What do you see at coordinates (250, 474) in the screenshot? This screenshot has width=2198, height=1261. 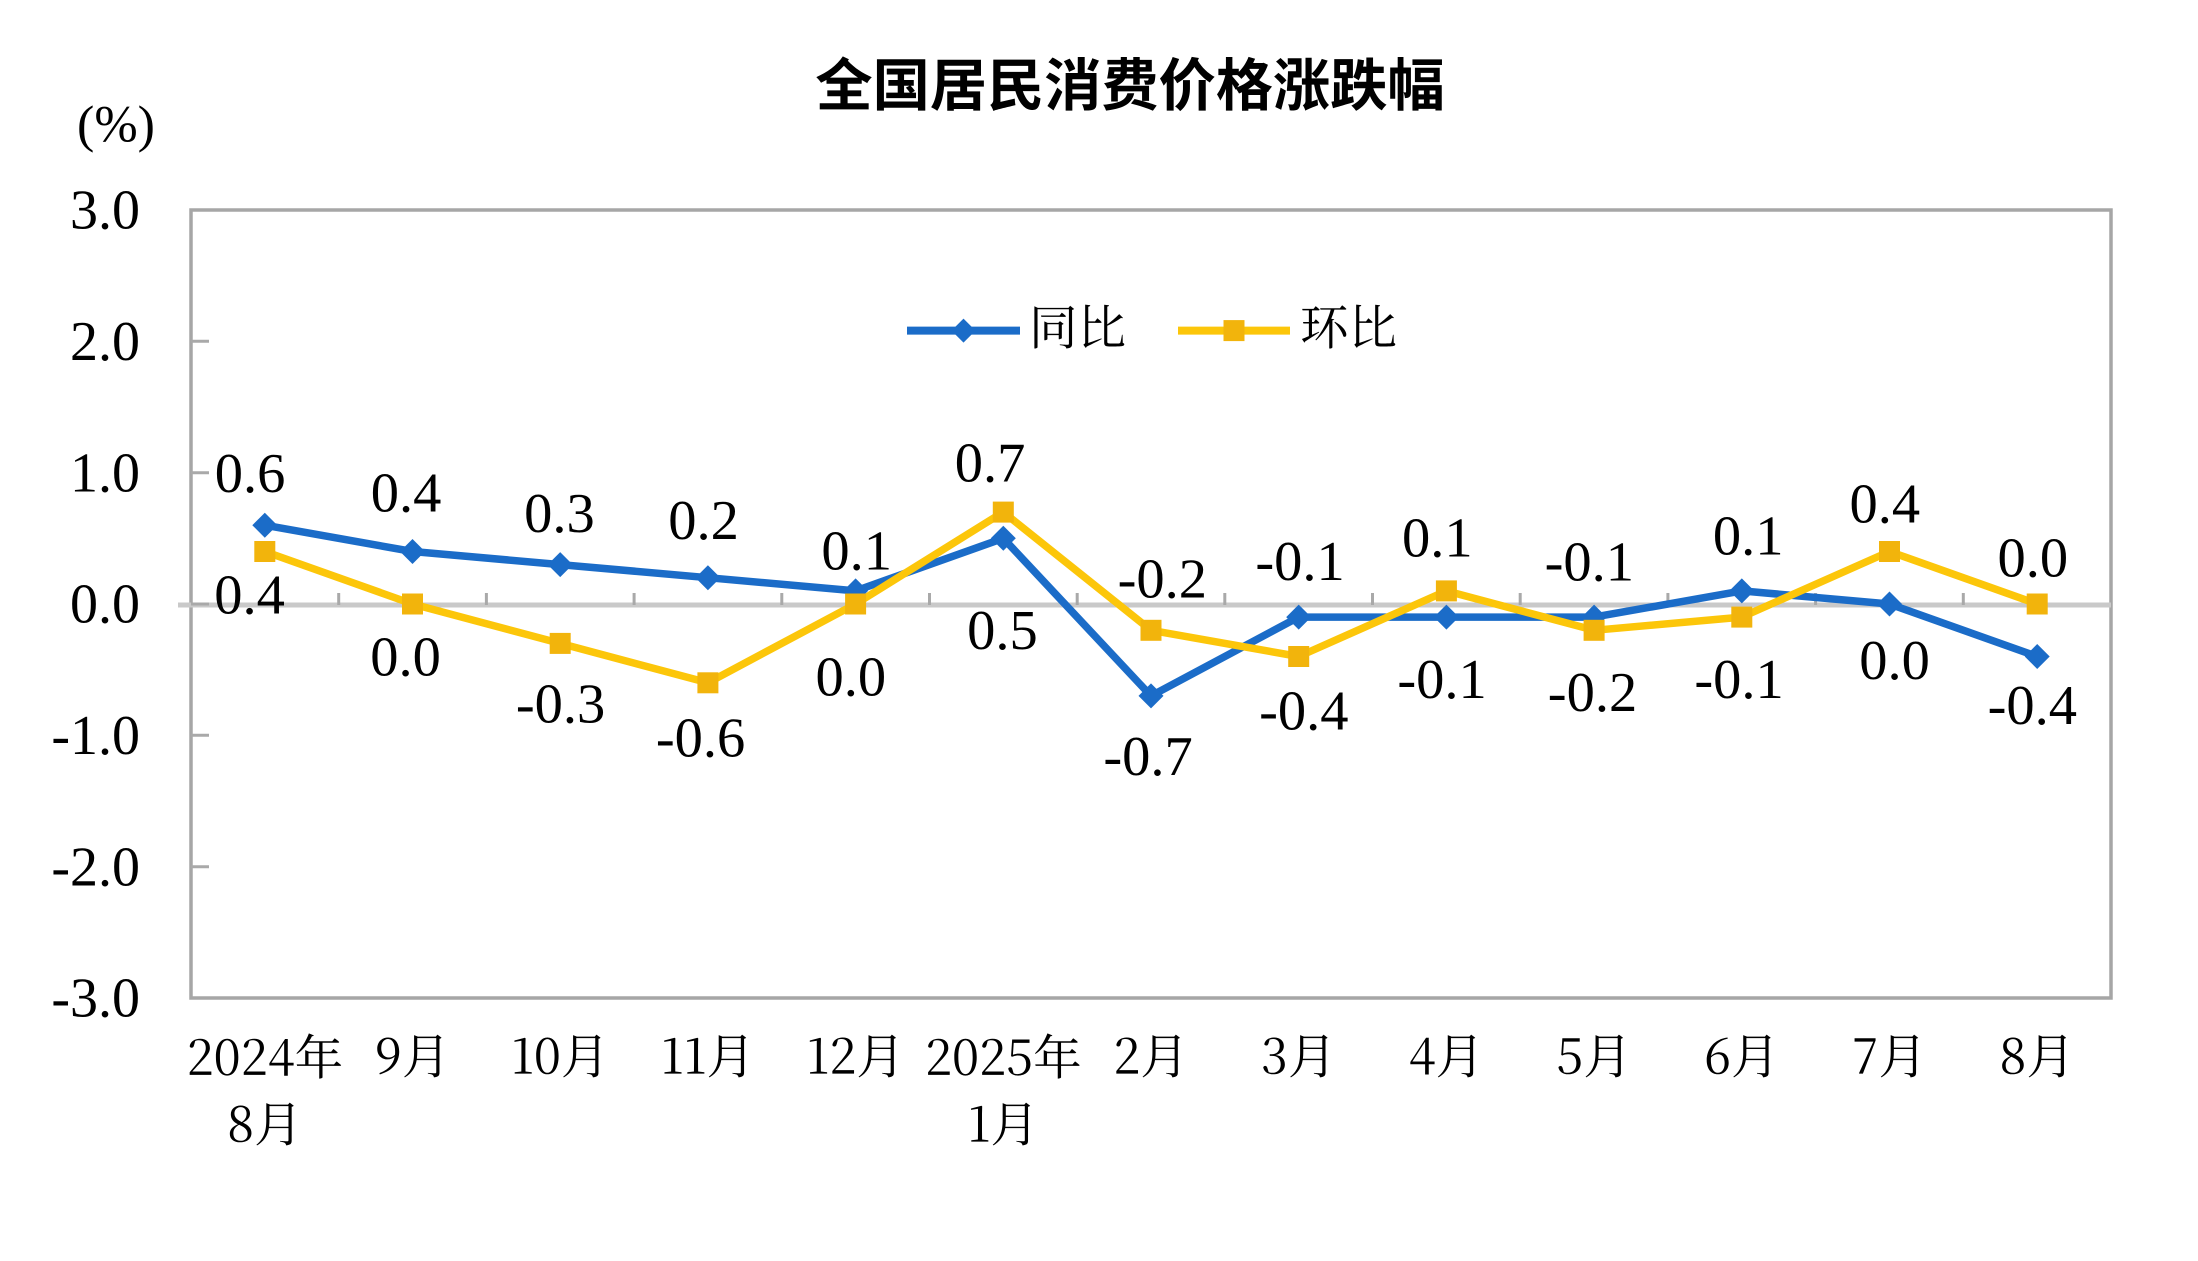 I see `svg-text: 0.6` at bounding box center [250, 474].